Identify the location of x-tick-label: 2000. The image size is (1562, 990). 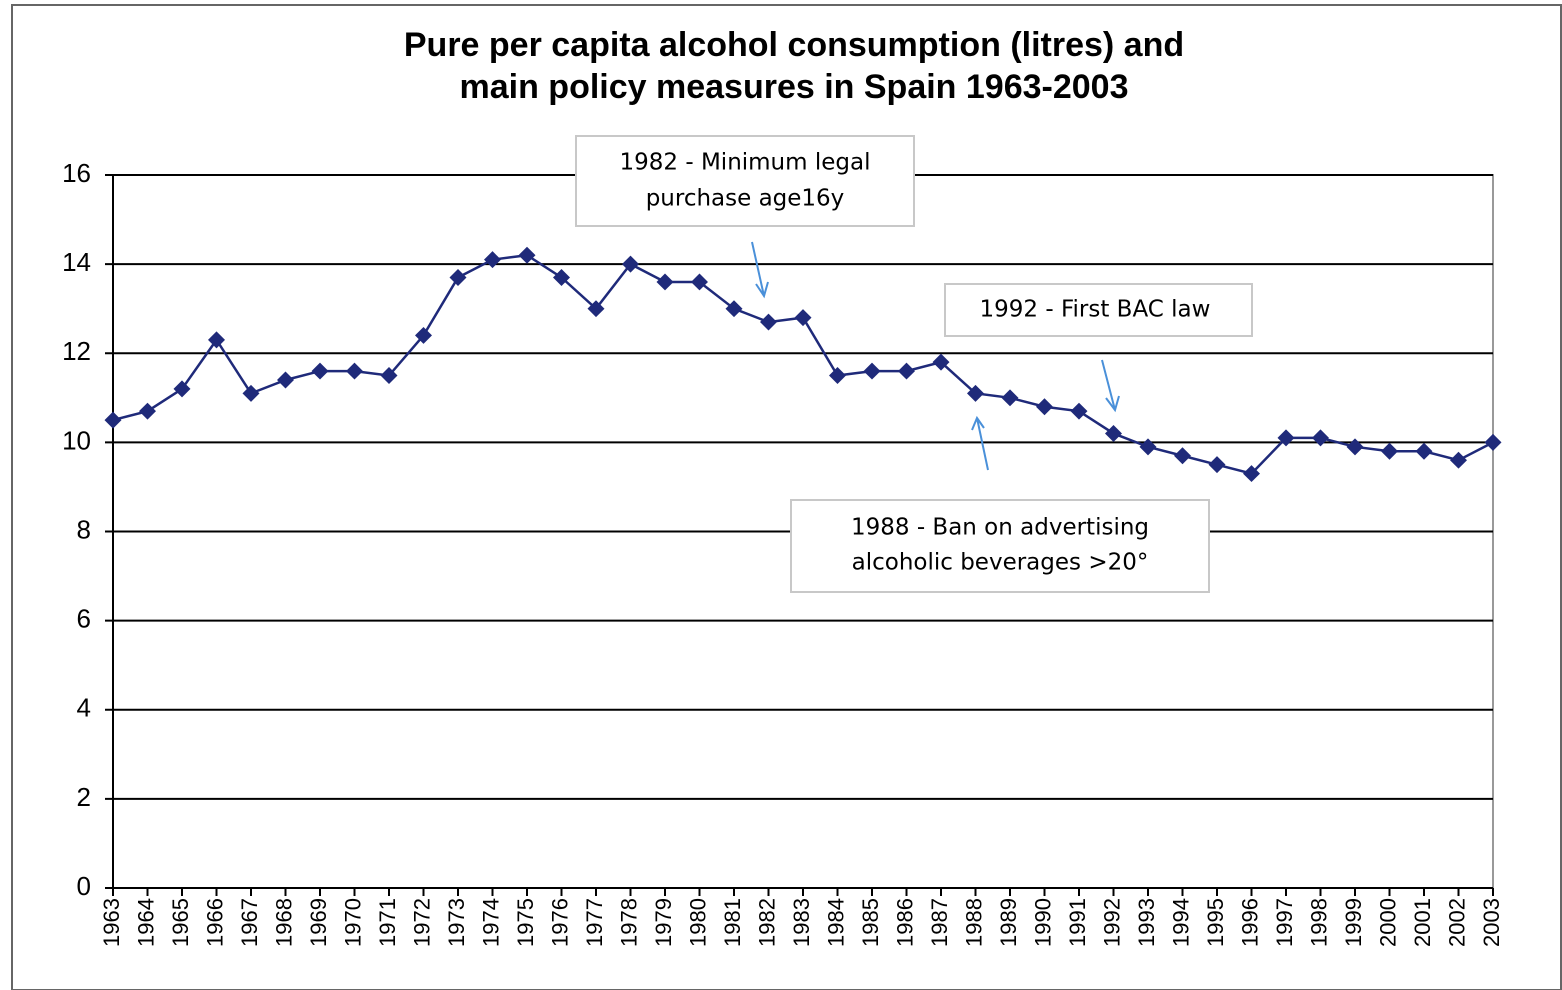
(1387, 922).